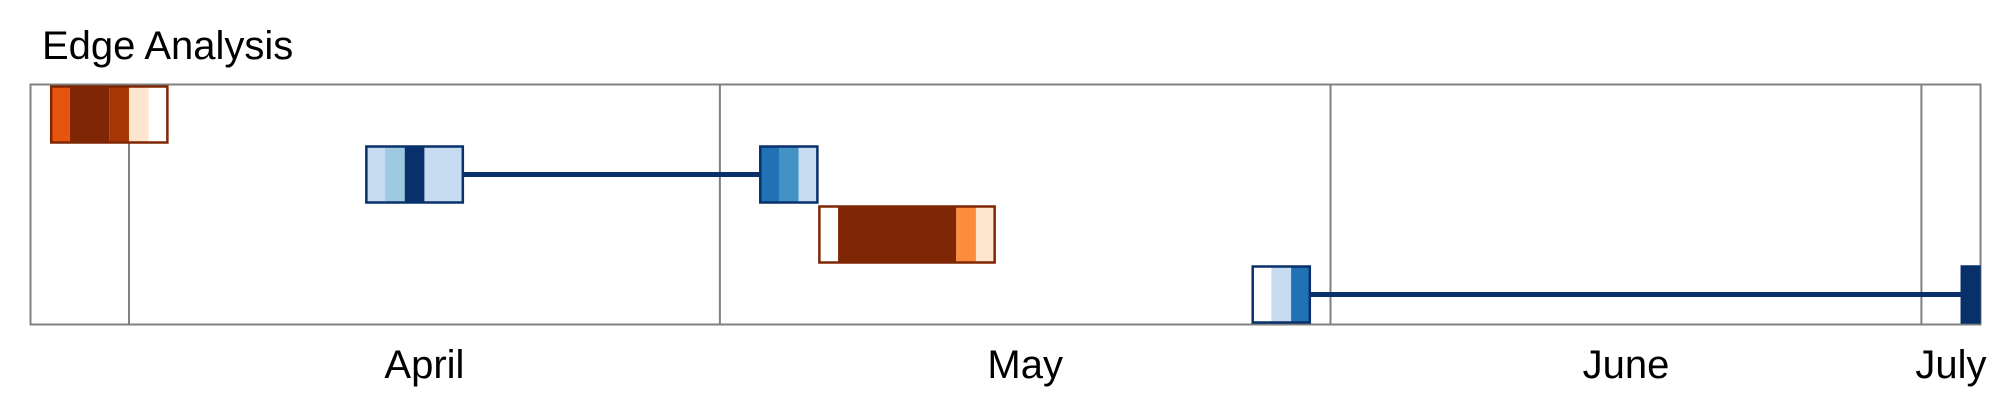 The height and width of the screenshot is (416, 2009). I want to click on chart-title: Edge Analysis, so click(168, 46).